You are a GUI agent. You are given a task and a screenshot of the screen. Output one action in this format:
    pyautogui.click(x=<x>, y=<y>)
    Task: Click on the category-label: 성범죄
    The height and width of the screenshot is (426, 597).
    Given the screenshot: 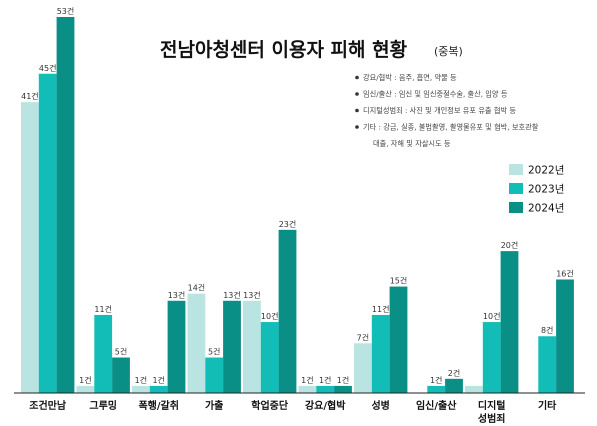 What is the action you would take?
    pyautogui.click(x=492, y=418)
    